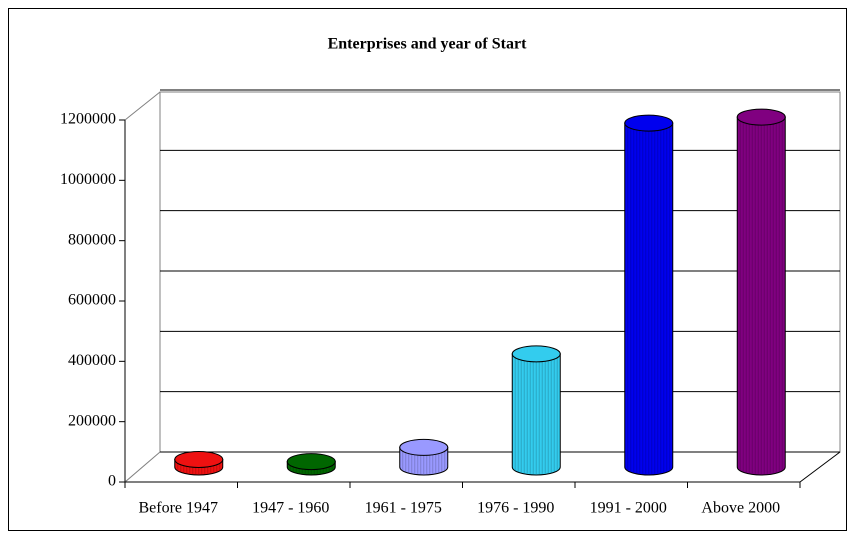 Image resolution: width=855 pixels, height=540 pixels. What do you see at coordinates (112, 481) in the screenshot?
I see `y-tick-label: 0` at bounding box center [112, 481].